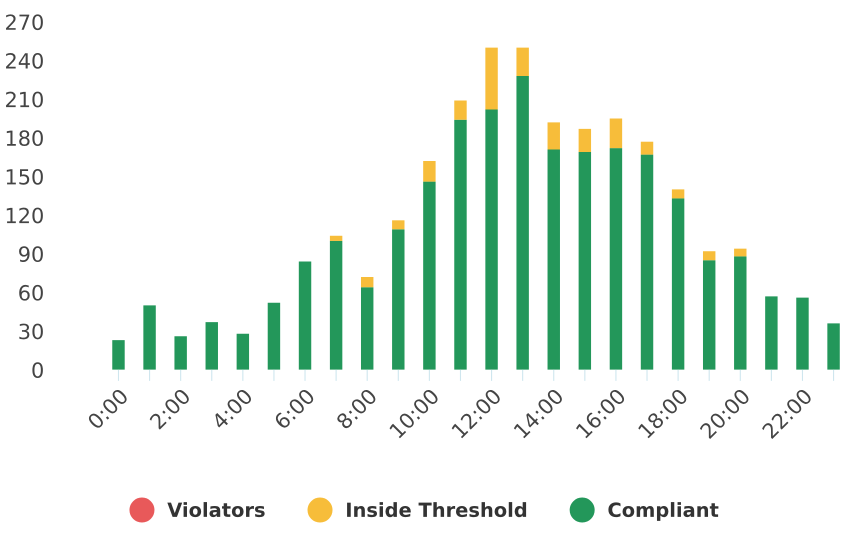  Describe the element at coordinates (24, 138) in the screenshot. I see `y-tick-label: 180` at that location.